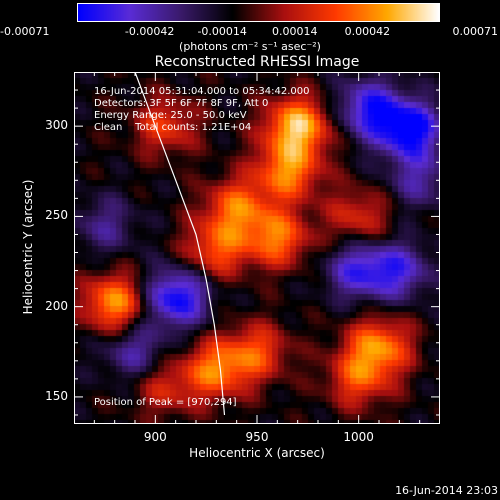  I want to click on y-axis-label: Heliocentric Y (arcsec), so click(28, 247).